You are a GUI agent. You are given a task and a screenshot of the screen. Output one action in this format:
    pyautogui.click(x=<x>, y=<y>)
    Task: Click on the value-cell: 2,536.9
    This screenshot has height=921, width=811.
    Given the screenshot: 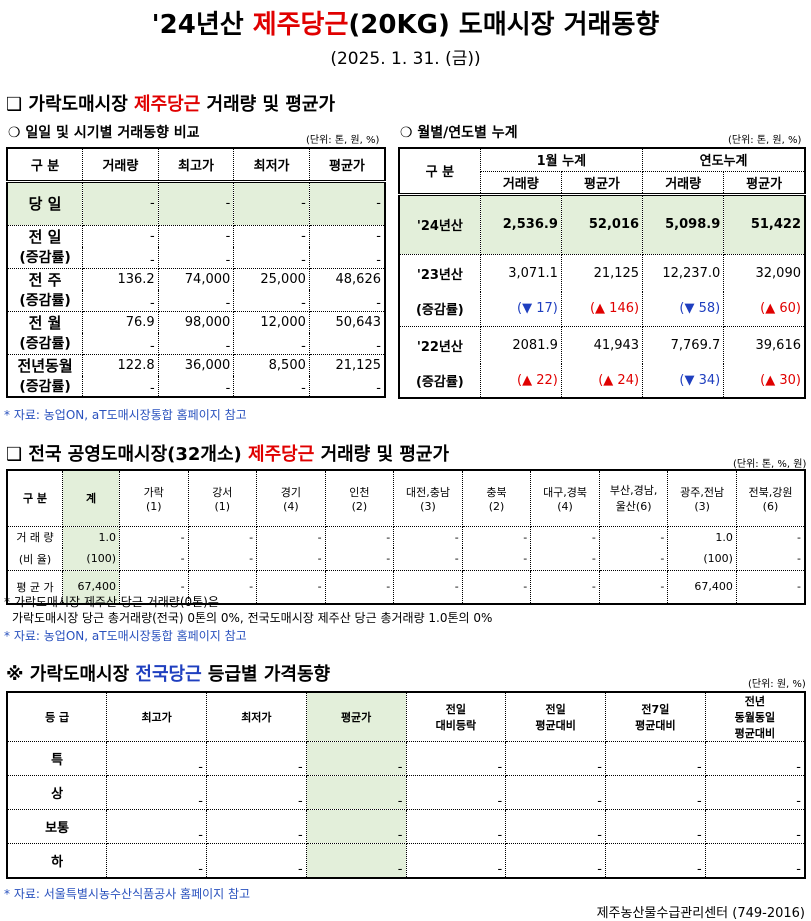 What is the action you would take?
    pyautogui.click(x=520, y=224)
    